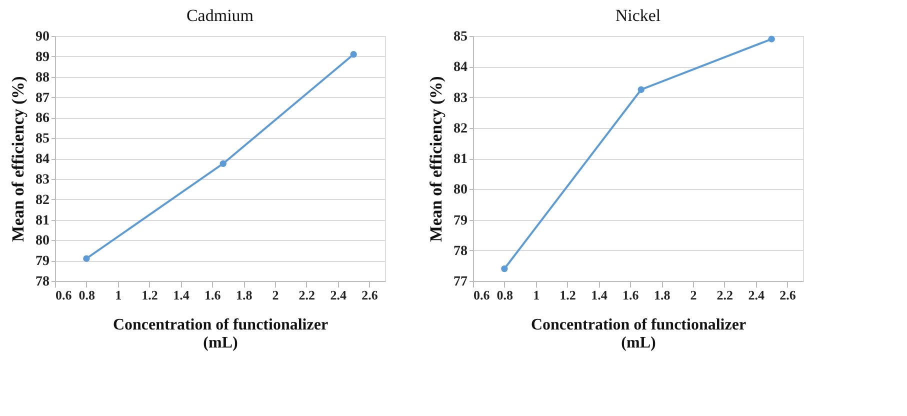 Image resolution: width=907 pixels, height=416 pixels. What do you see at coordinates (638, 15) in the screenshot?
I see `chart-title: Nickel` at bounding box center [638, 15].